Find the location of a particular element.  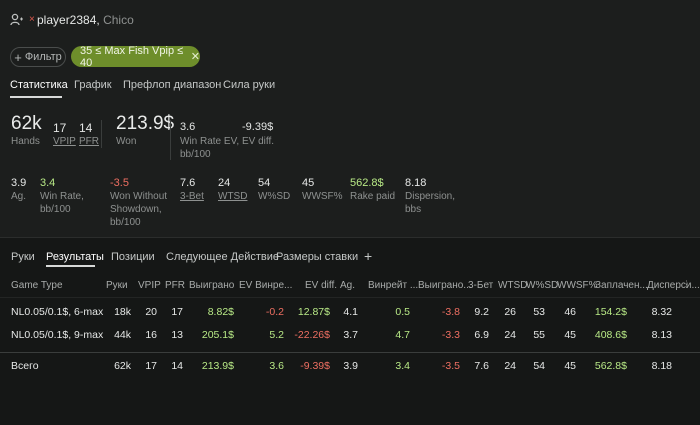

column-header-ev-diff: EV diff. is located at coordinates (321, 285).